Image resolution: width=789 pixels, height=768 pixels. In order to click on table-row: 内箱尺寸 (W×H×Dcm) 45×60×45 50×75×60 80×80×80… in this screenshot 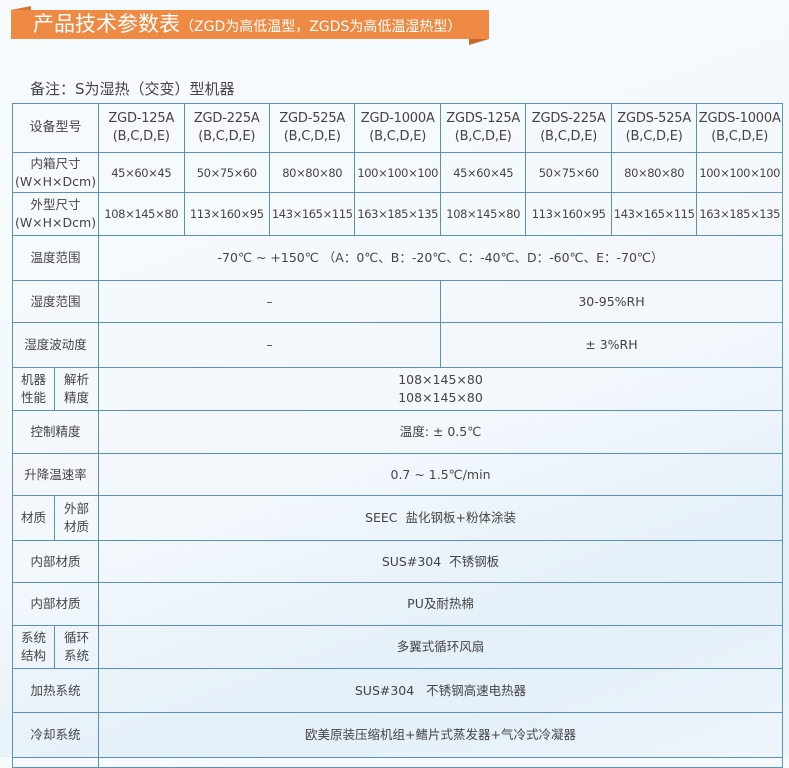, I will do `click(397, 172)`.